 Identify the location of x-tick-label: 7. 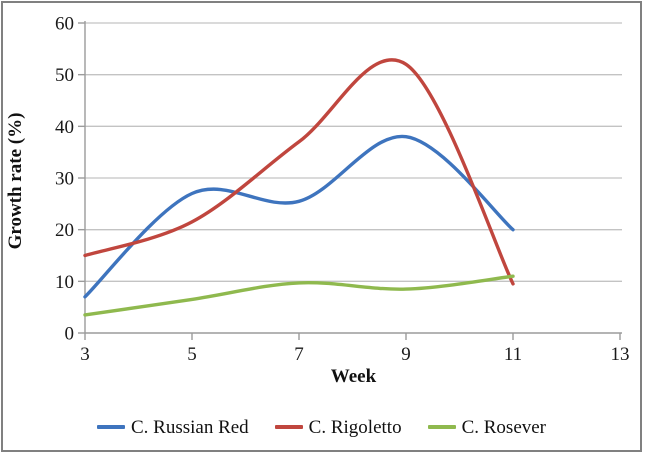
(299, 354).